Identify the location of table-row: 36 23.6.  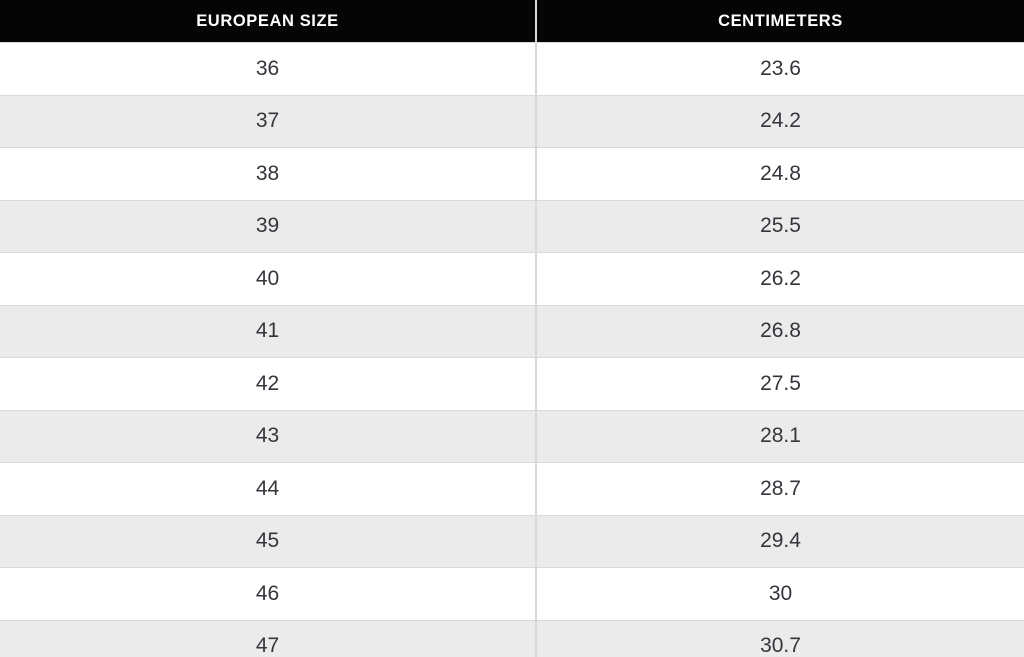
(512, 68).